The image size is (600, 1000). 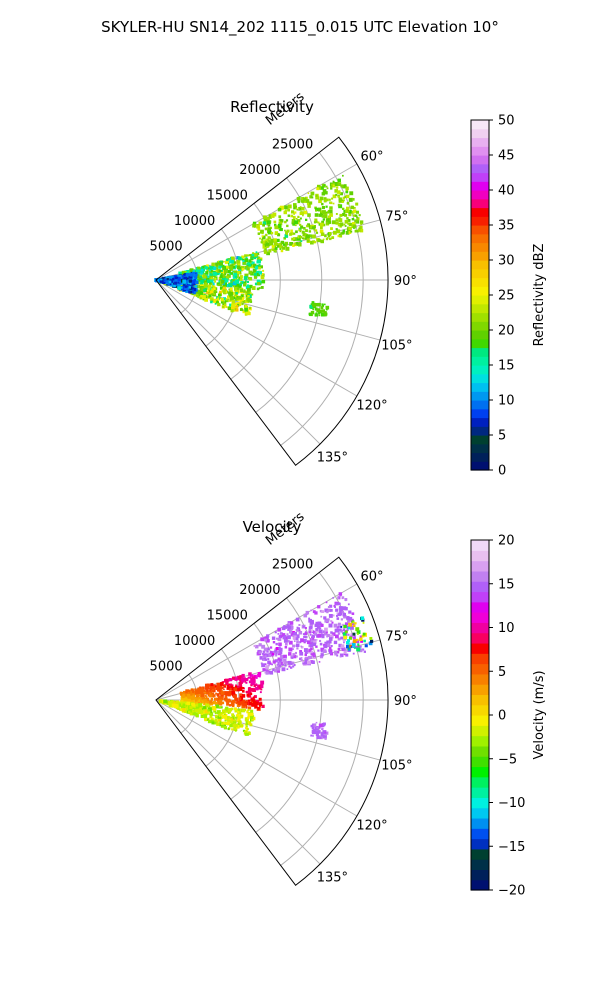 What do you see at coordinates (502, 436) in the screenshot?
I see `colorbar-tick-label: 5` at bounding box center [502, 436].